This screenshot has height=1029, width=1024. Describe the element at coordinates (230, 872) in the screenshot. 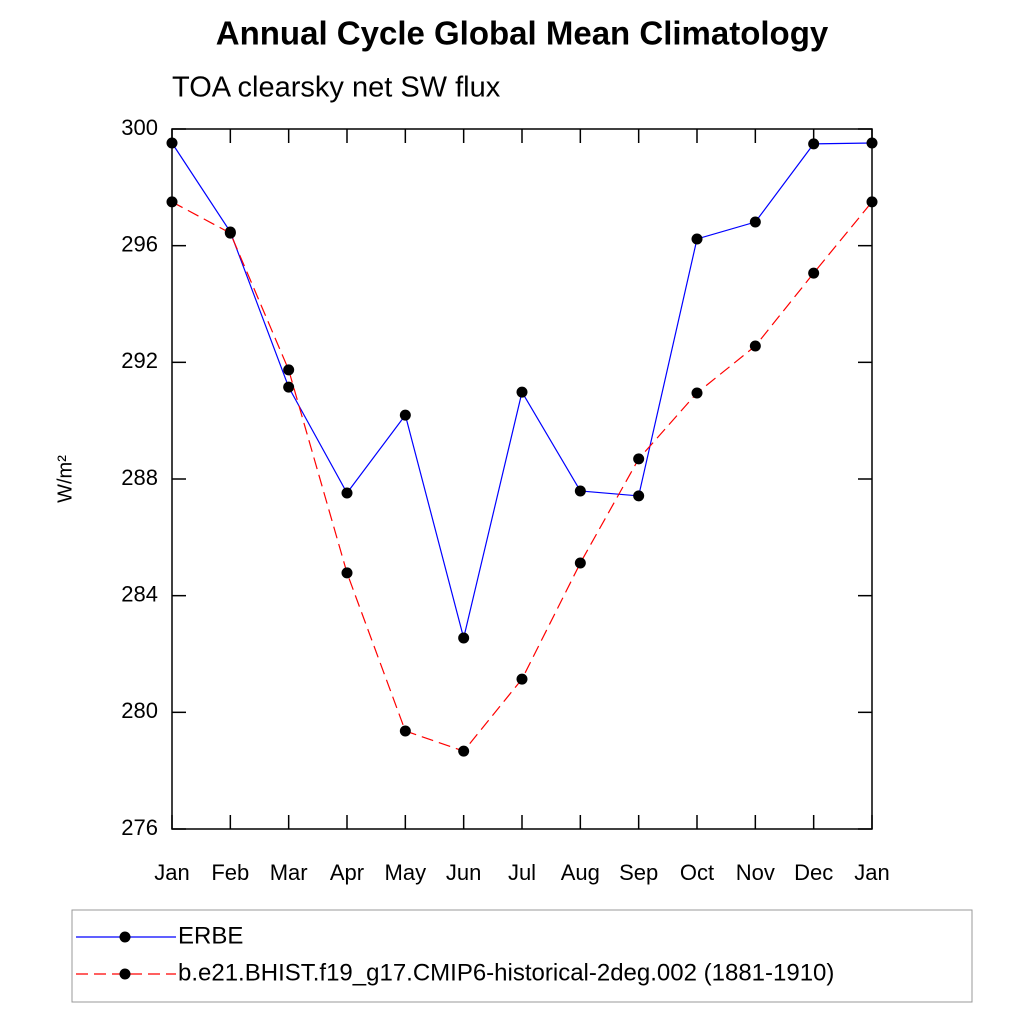

I see `x-tick-label: Feb` at that location.